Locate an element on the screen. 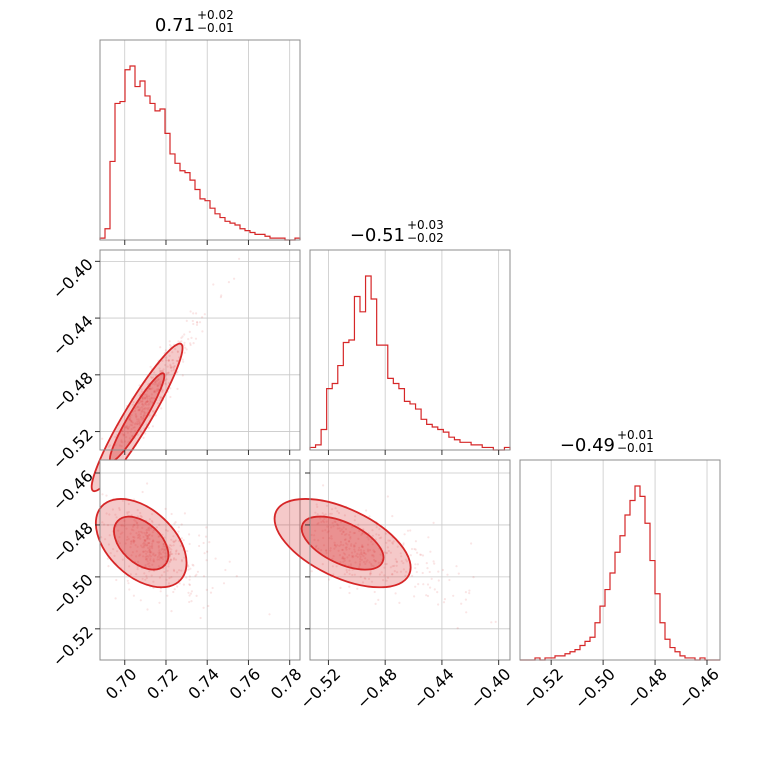 This screenshot has height=760, width=760. title-plus: +0.03 is located at coordinates (425, 225).